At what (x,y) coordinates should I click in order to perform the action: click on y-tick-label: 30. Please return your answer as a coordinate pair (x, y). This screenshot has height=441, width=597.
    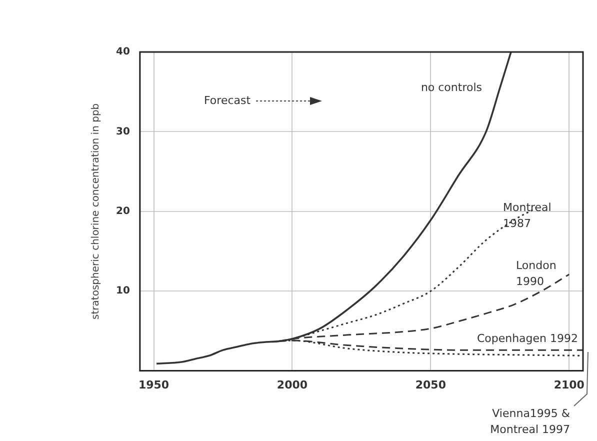
    Looking at the image, I should click on (123, 132).